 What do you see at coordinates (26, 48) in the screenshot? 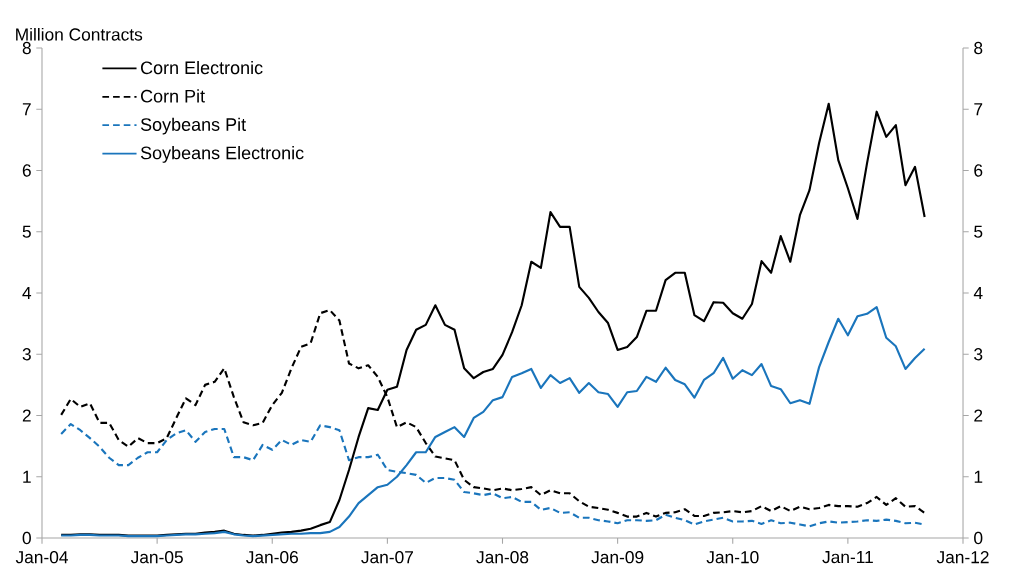
I see `y-tick-label: 8` at bounding box center [26, 48].